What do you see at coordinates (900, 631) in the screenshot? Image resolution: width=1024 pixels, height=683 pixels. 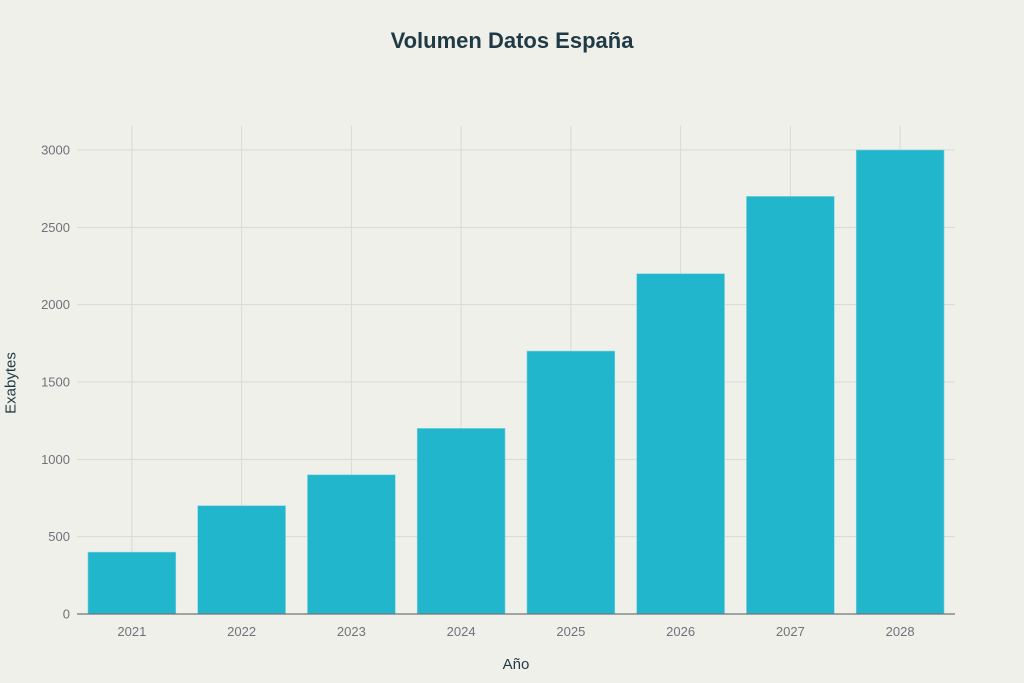 I see `x-tick-label: 2028` at bounding box center [900, 631].